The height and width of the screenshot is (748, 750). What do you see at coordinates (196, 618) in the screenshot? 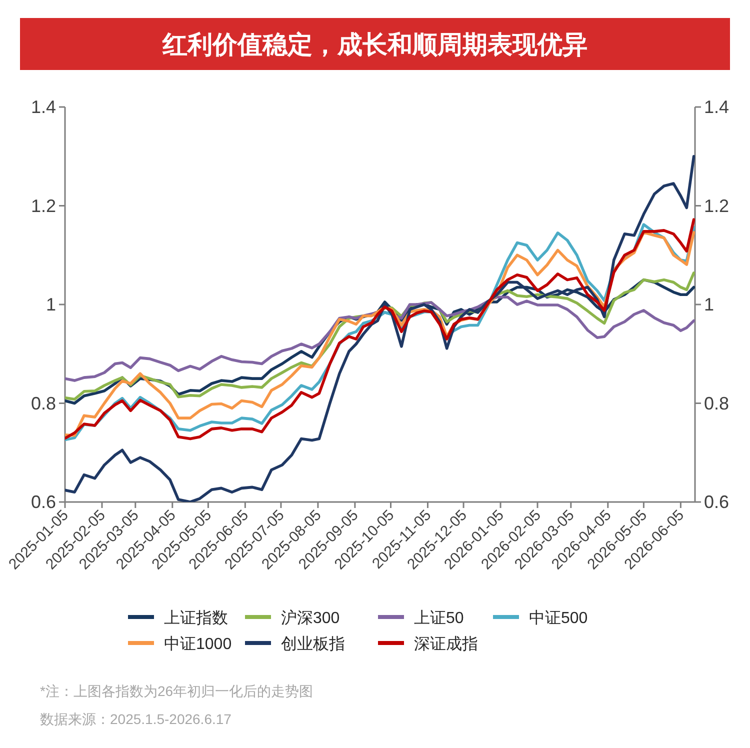
I see `legend-label: 上证指数` at bounding box center [196, 618].